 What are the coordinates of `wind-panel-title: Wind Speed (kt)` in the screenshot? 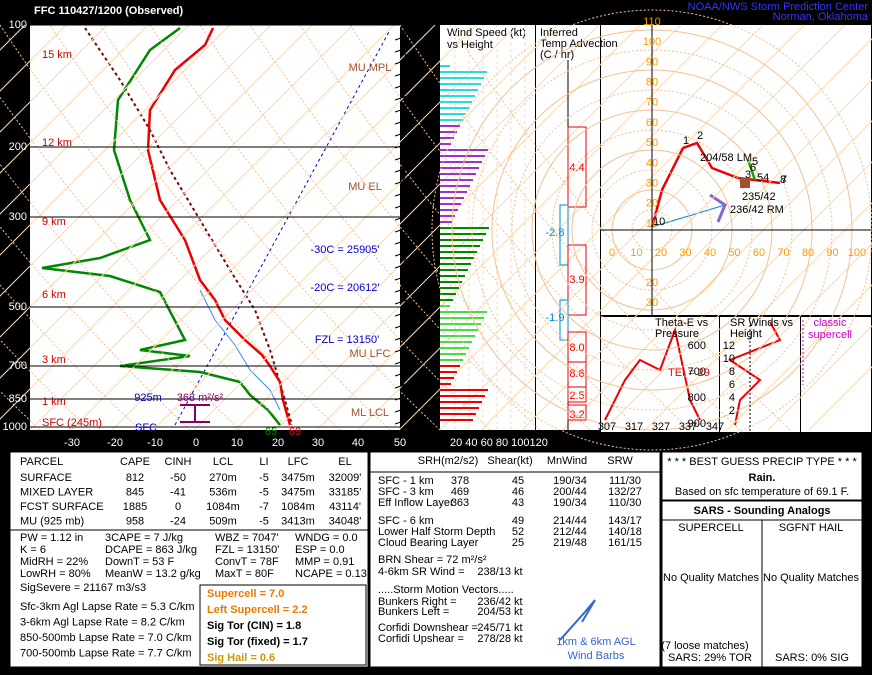 It's located at (486, 33).